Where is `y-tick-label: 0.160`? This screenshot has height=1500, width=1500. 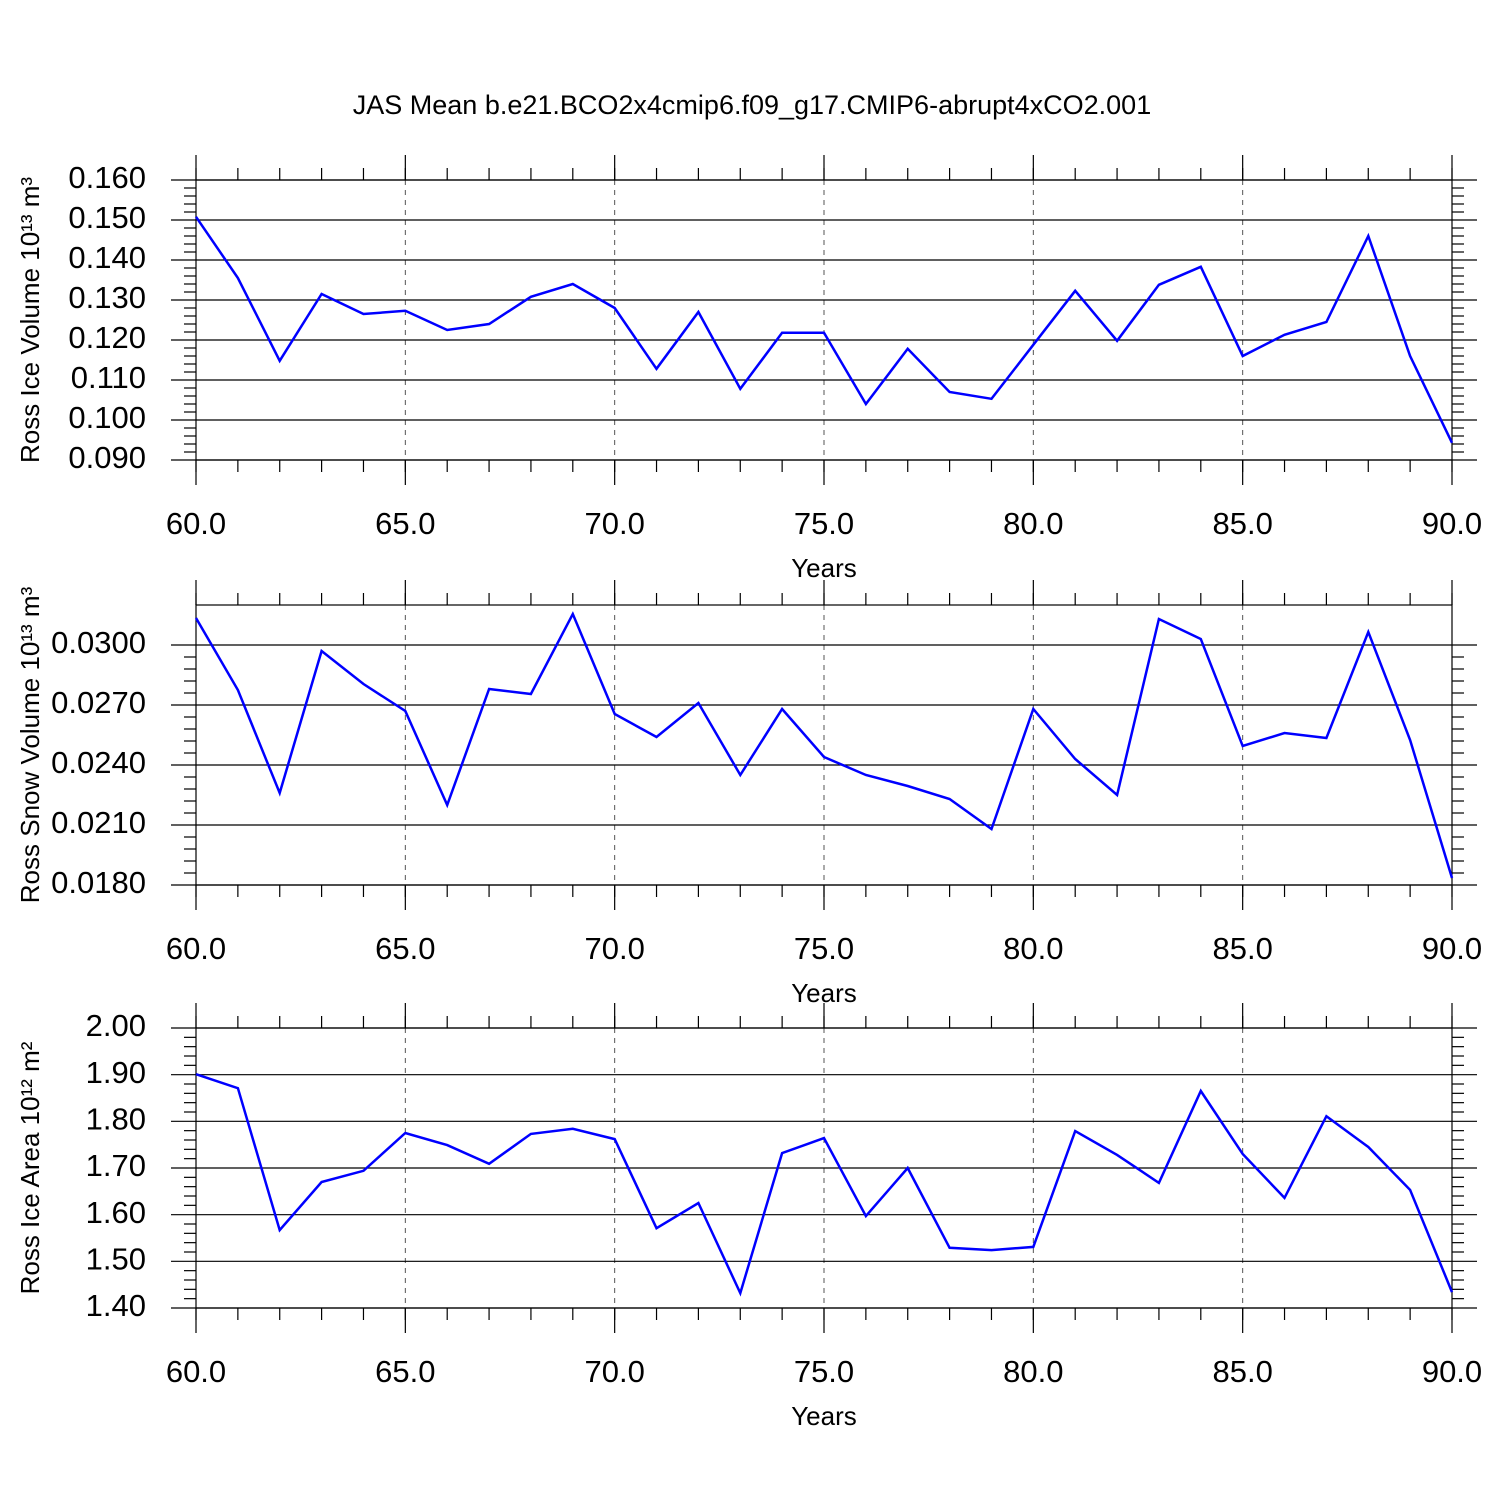 y-tick-label: 0.160 is located at coordinates (107, 177).